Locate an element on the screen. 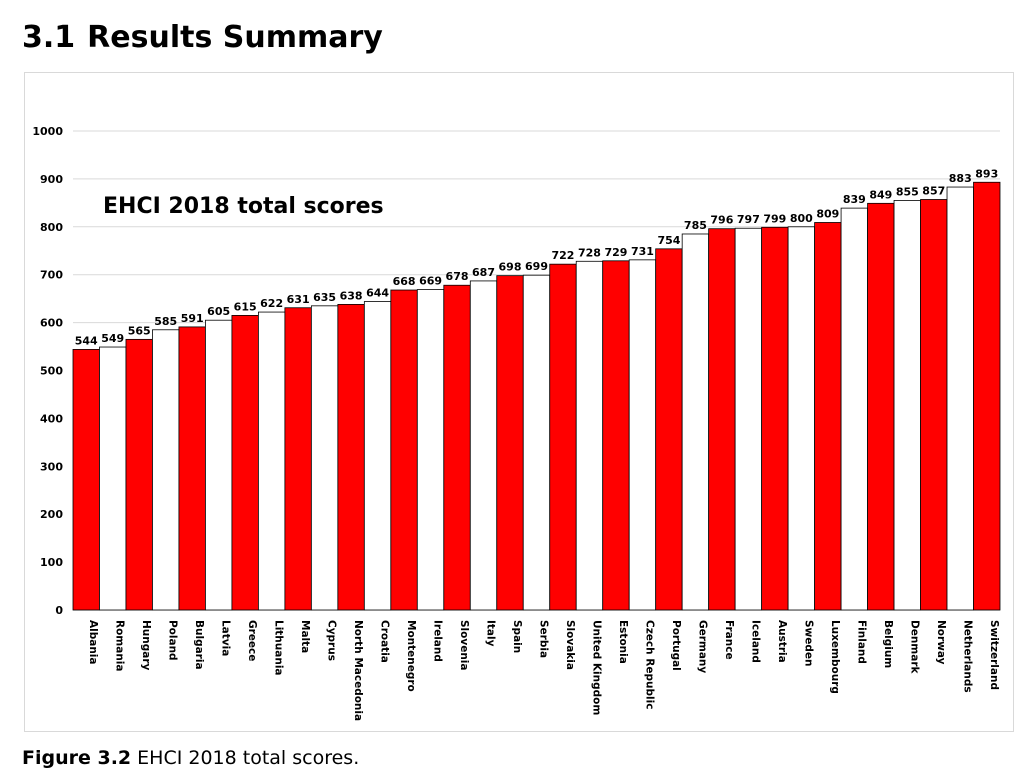 This screenshot has height=776, width=1024. x-tick-label: Montenegro is located at coordinates (411, 656).